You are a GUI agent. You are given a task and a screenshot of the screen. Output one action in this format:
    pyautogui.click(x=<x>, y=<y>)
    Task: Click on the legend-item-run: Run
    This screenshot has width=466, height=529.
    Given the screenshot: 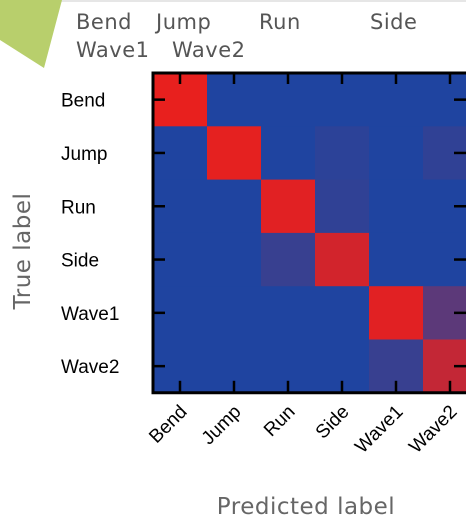 What is the action you would take?
    pyautogui.click(x=280, y=22)
    